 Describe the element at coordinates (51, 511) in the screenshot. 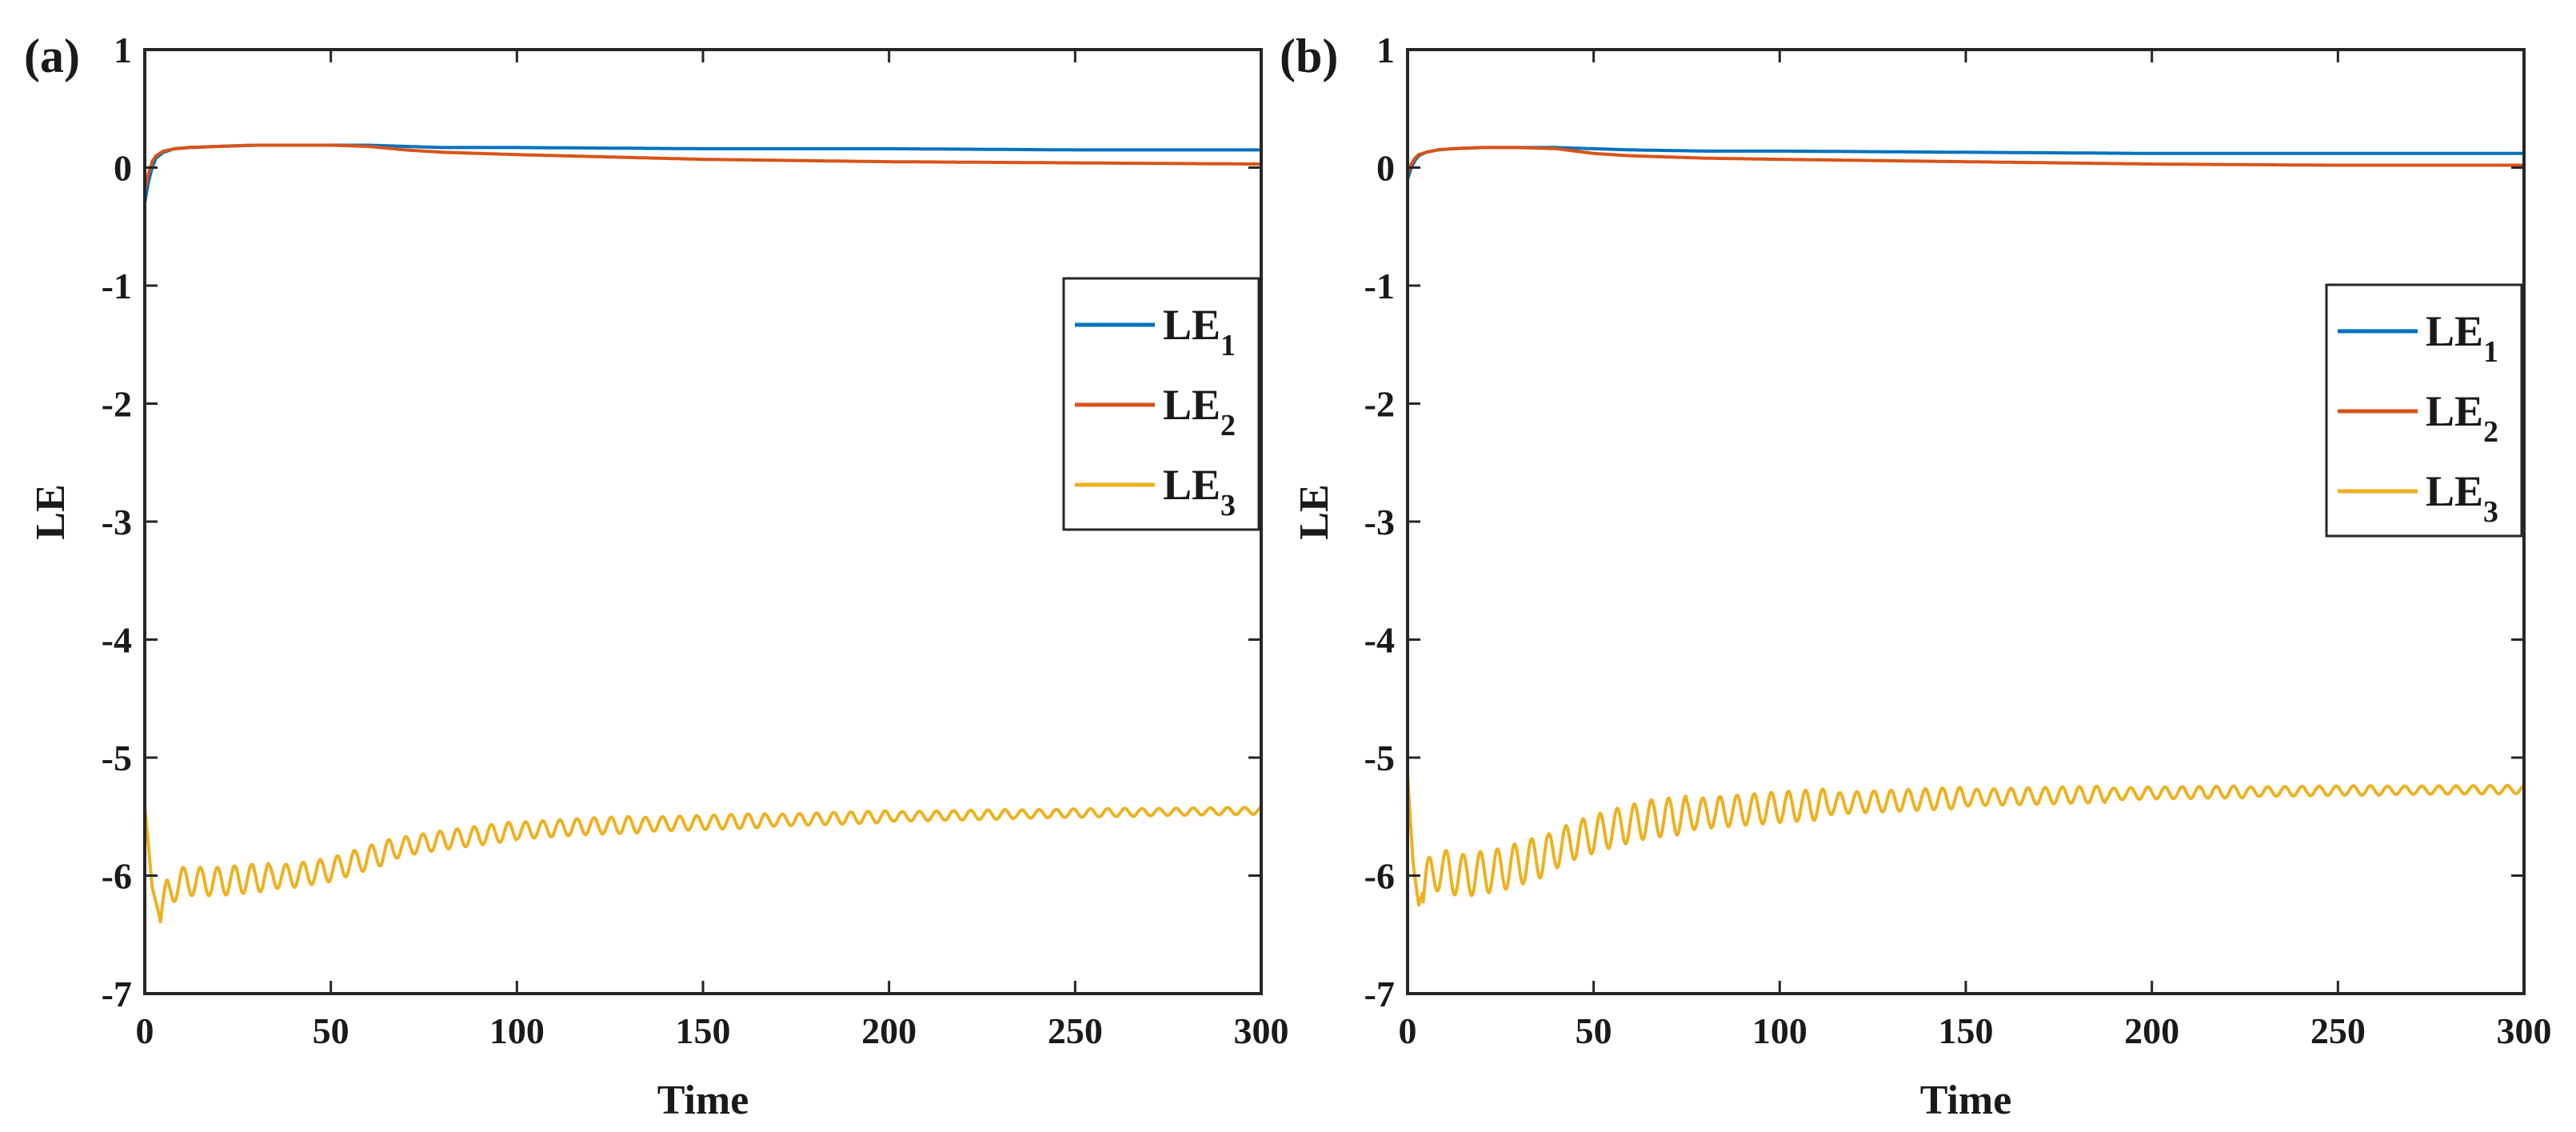

I see `panel-a-y-axis-label: LE` at that location.